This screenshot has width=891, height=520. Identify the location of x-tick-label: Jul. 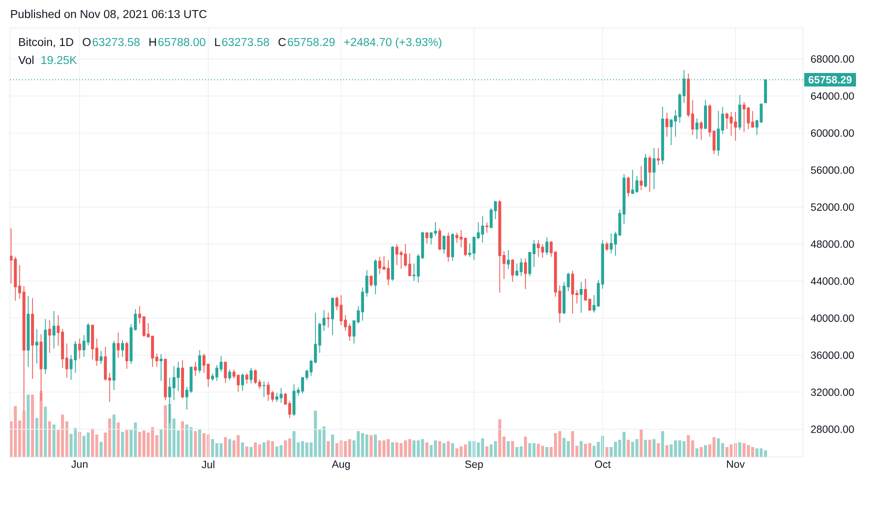
(208, 464).